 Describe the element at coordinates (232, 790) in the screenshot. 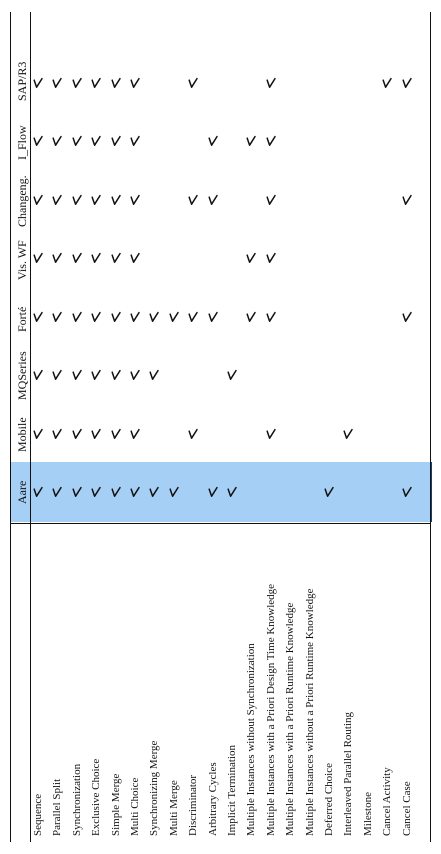

I see `pattern-label: Implicit Termination` at that location.